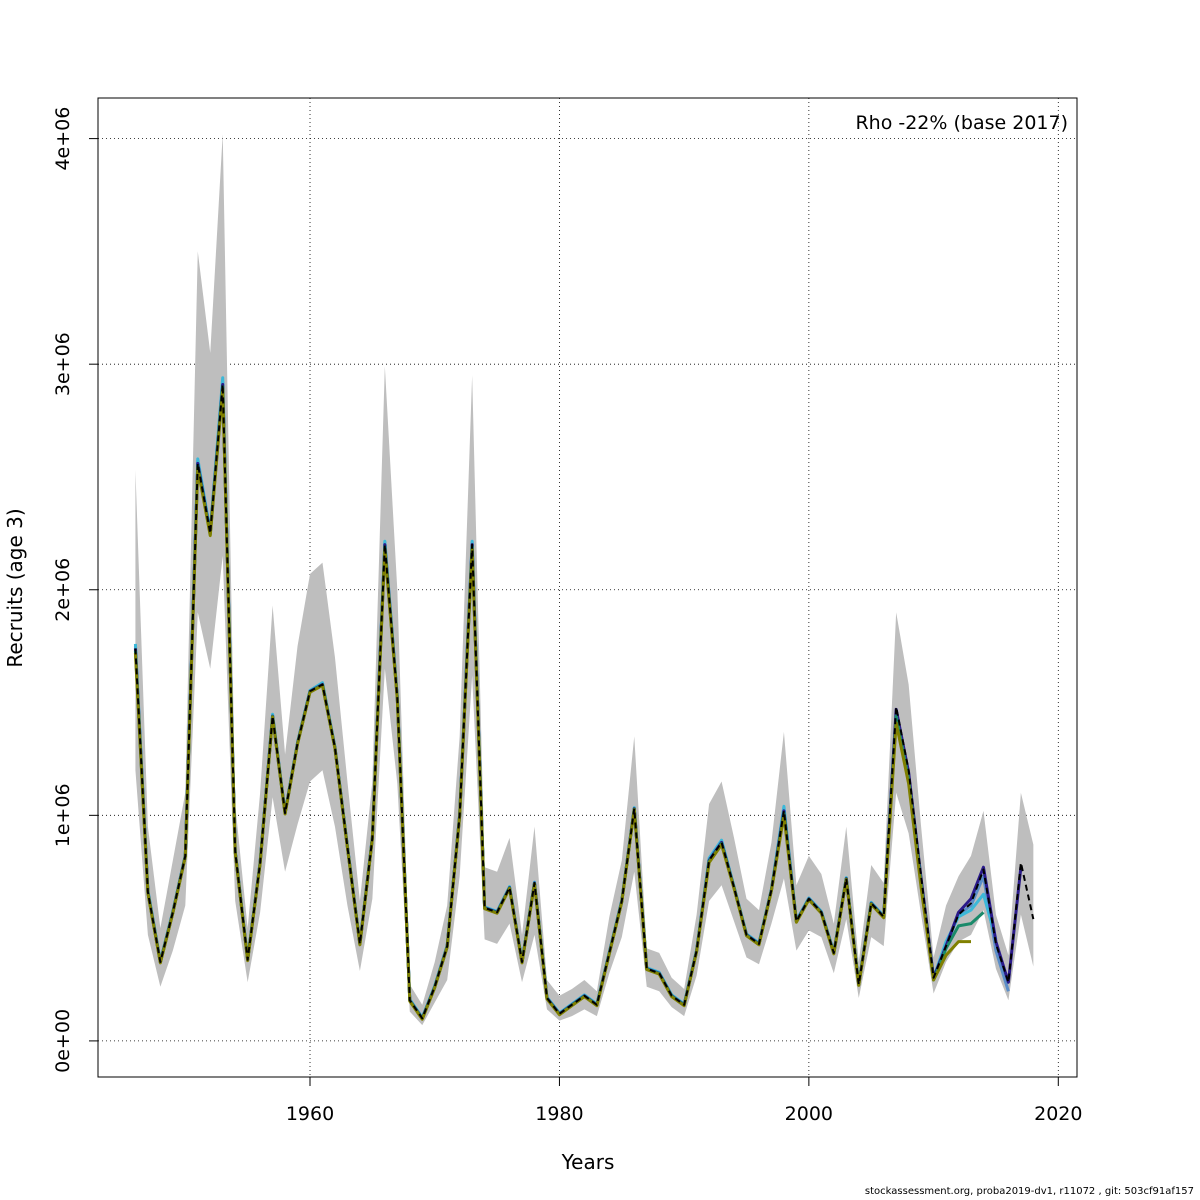 The image size is (1200, 1200). I want to click on x-tick-label-2000: 2000, so click(809, 1114).